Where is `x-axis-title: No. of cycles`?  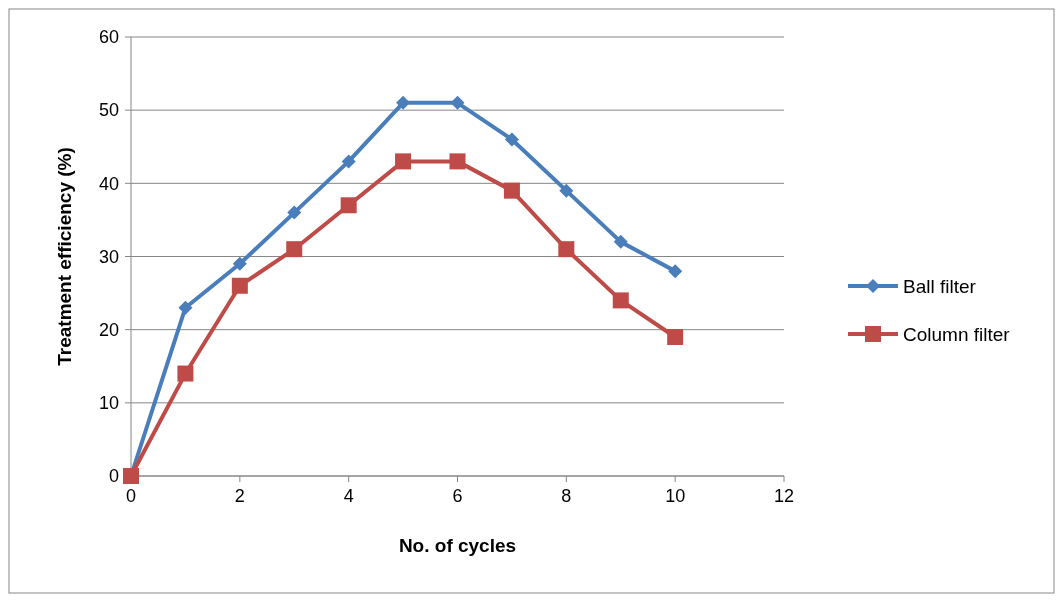
x-axis-title: No. of cycles is located at coordinates (457, 545).